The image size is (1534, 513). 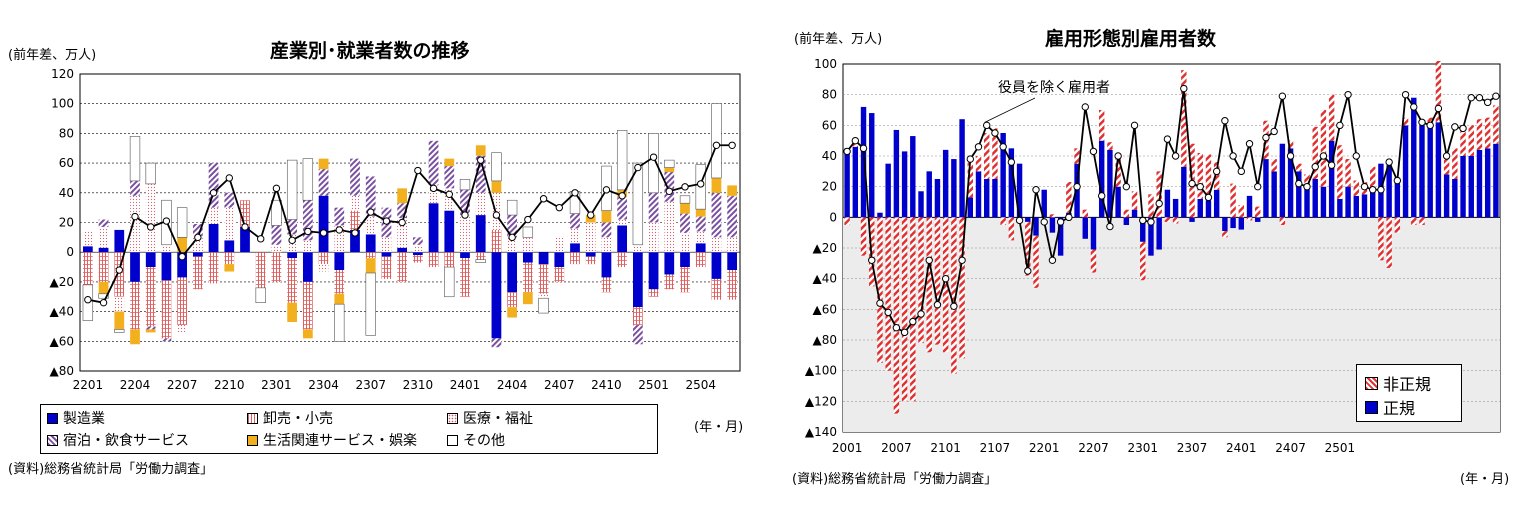 What do you see at coordinates (135, 385) in the screenshot?
I see `x-tick-label: 2204` at bounding box center [135, 385].